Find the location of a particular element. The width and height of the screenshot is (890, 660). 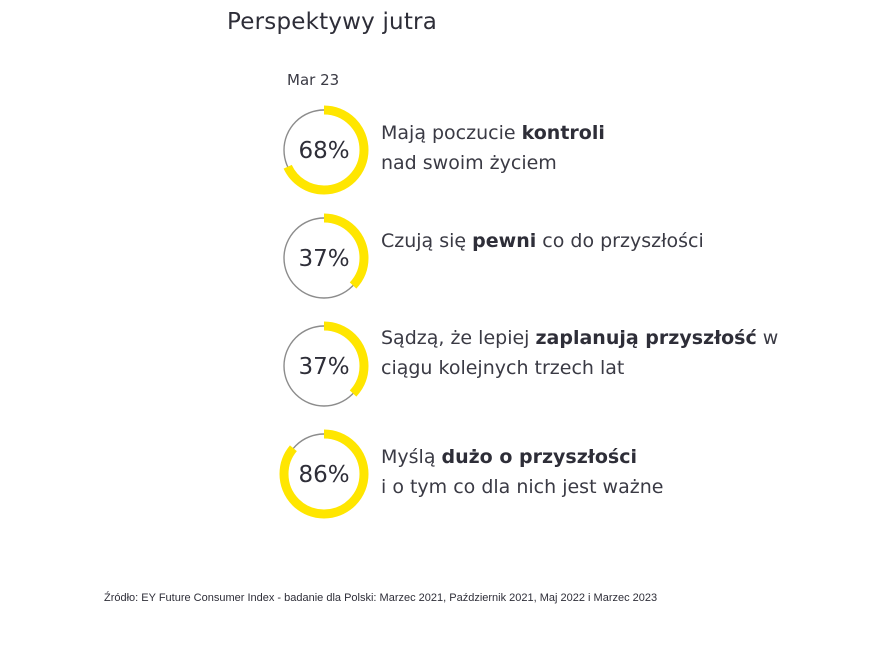

donut-ring-svg: 86% is located at coordinates (324, 474).